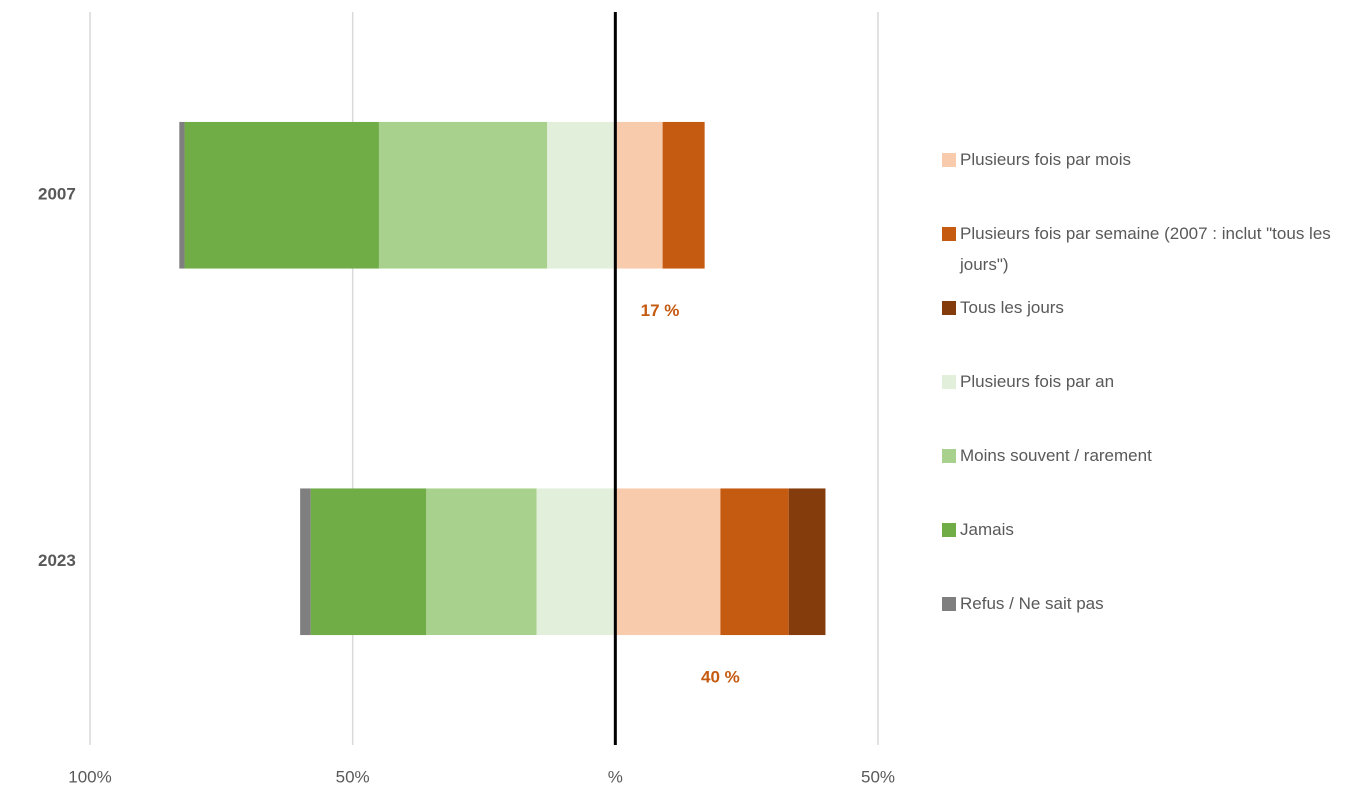 The height and width of the screenshot is (787, 1364). Describe the element at coordinates (1151, 307) in the screenshot. I see `legend-item: Tous les jours` at that location.